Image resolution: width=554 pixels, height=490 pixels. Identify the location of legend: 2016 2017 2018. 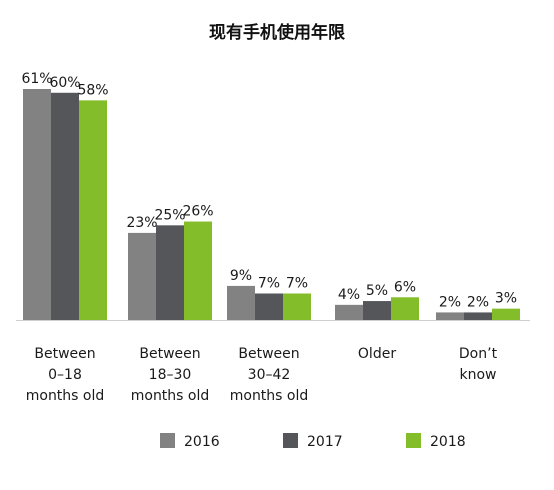
(313, 441).